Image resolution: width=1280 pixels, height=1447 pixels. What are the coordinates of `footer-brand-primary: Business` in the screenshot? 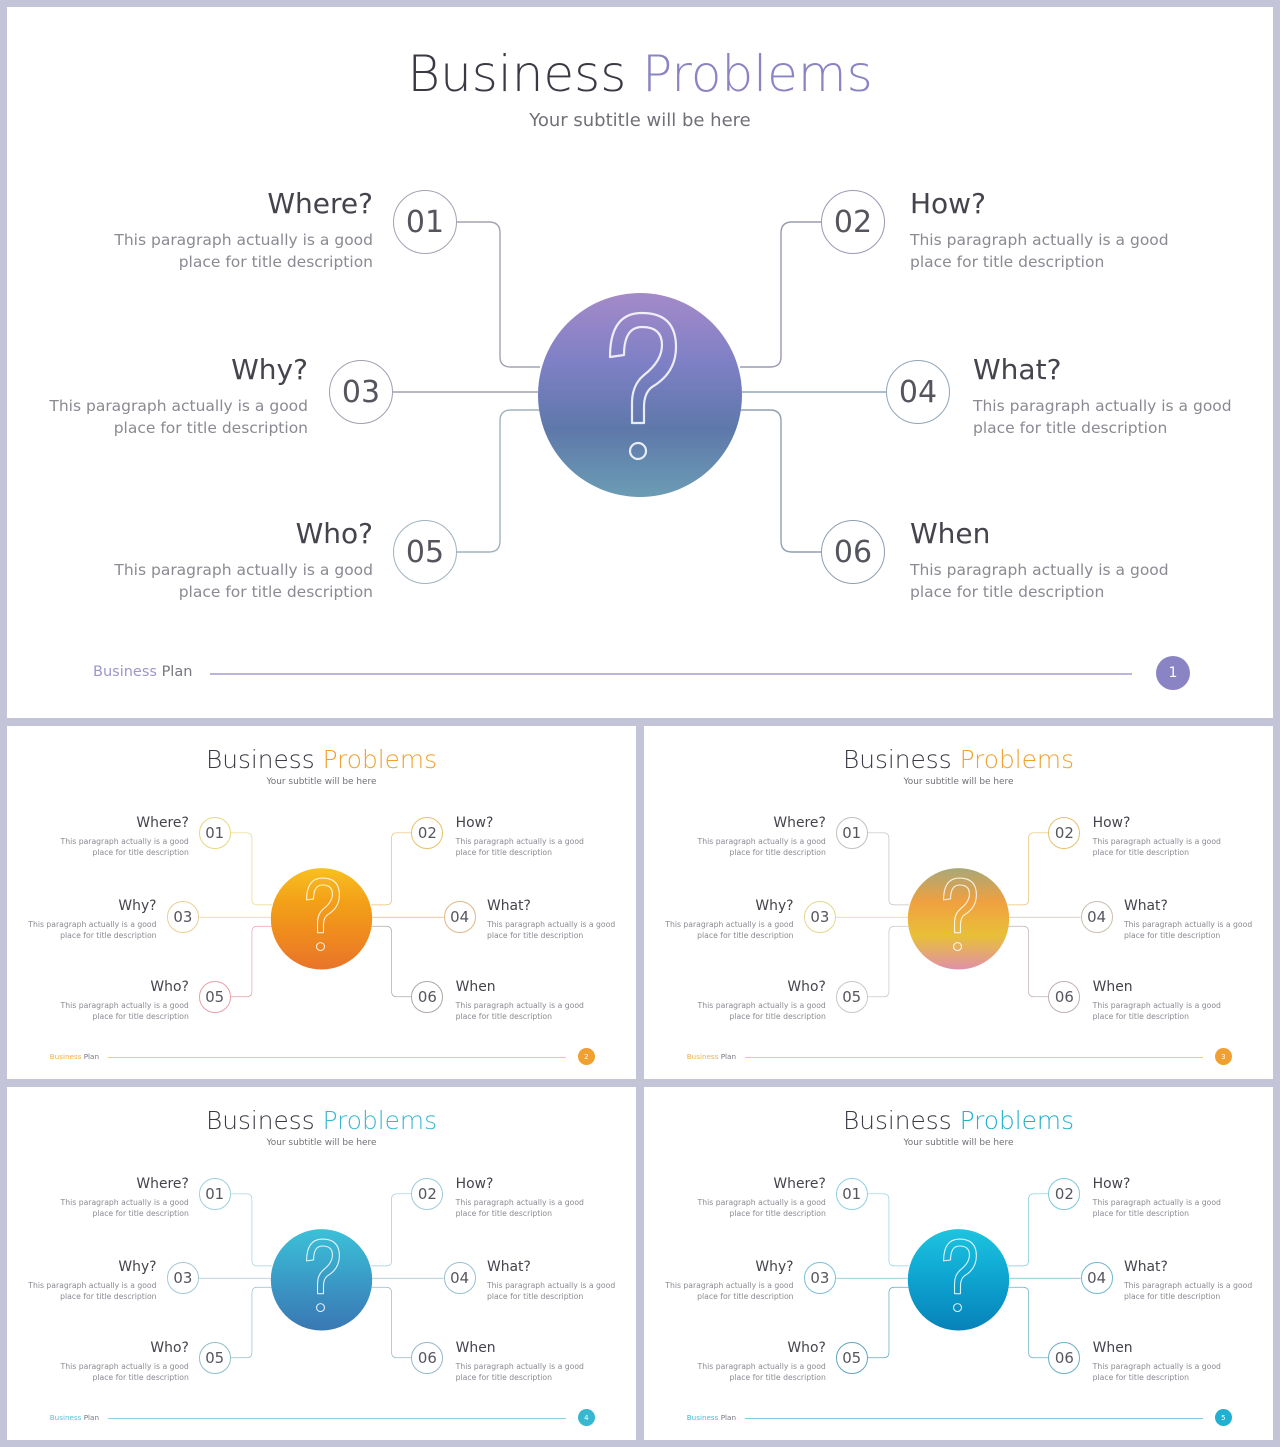 It's located at (703, 1057).